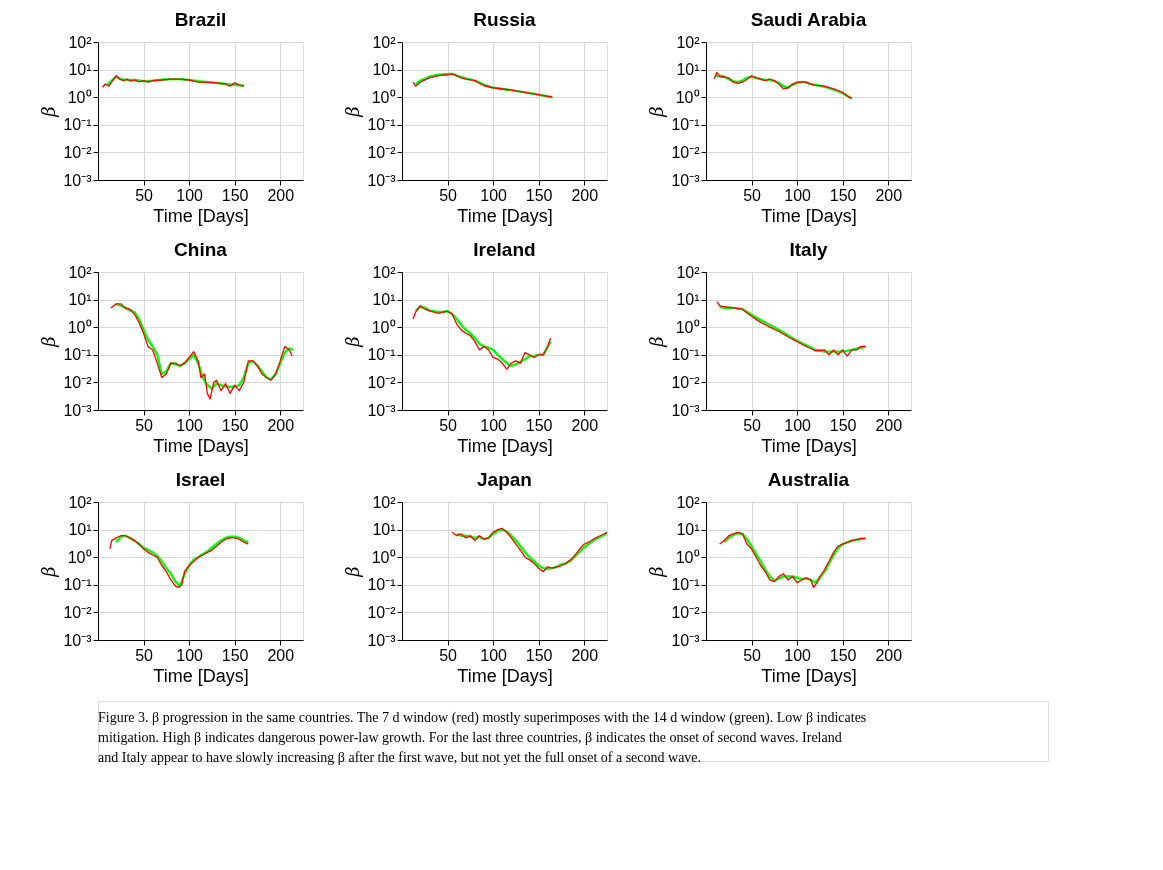 This screenshot has height=870, width=1163. What do you see at coordinates (200, 479) in the screenshot?
I see `chart-title: Israel` at bounding box center [200, 479].